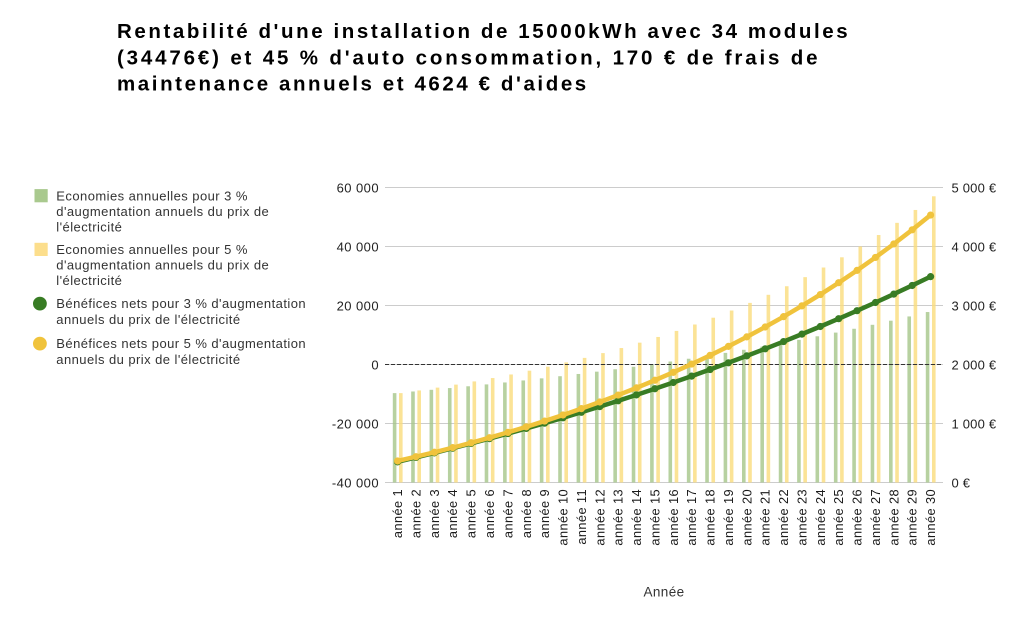  Describe the element at coordinates (434, 513) in the screenshot. I see `svg-text: année 3` at that location.